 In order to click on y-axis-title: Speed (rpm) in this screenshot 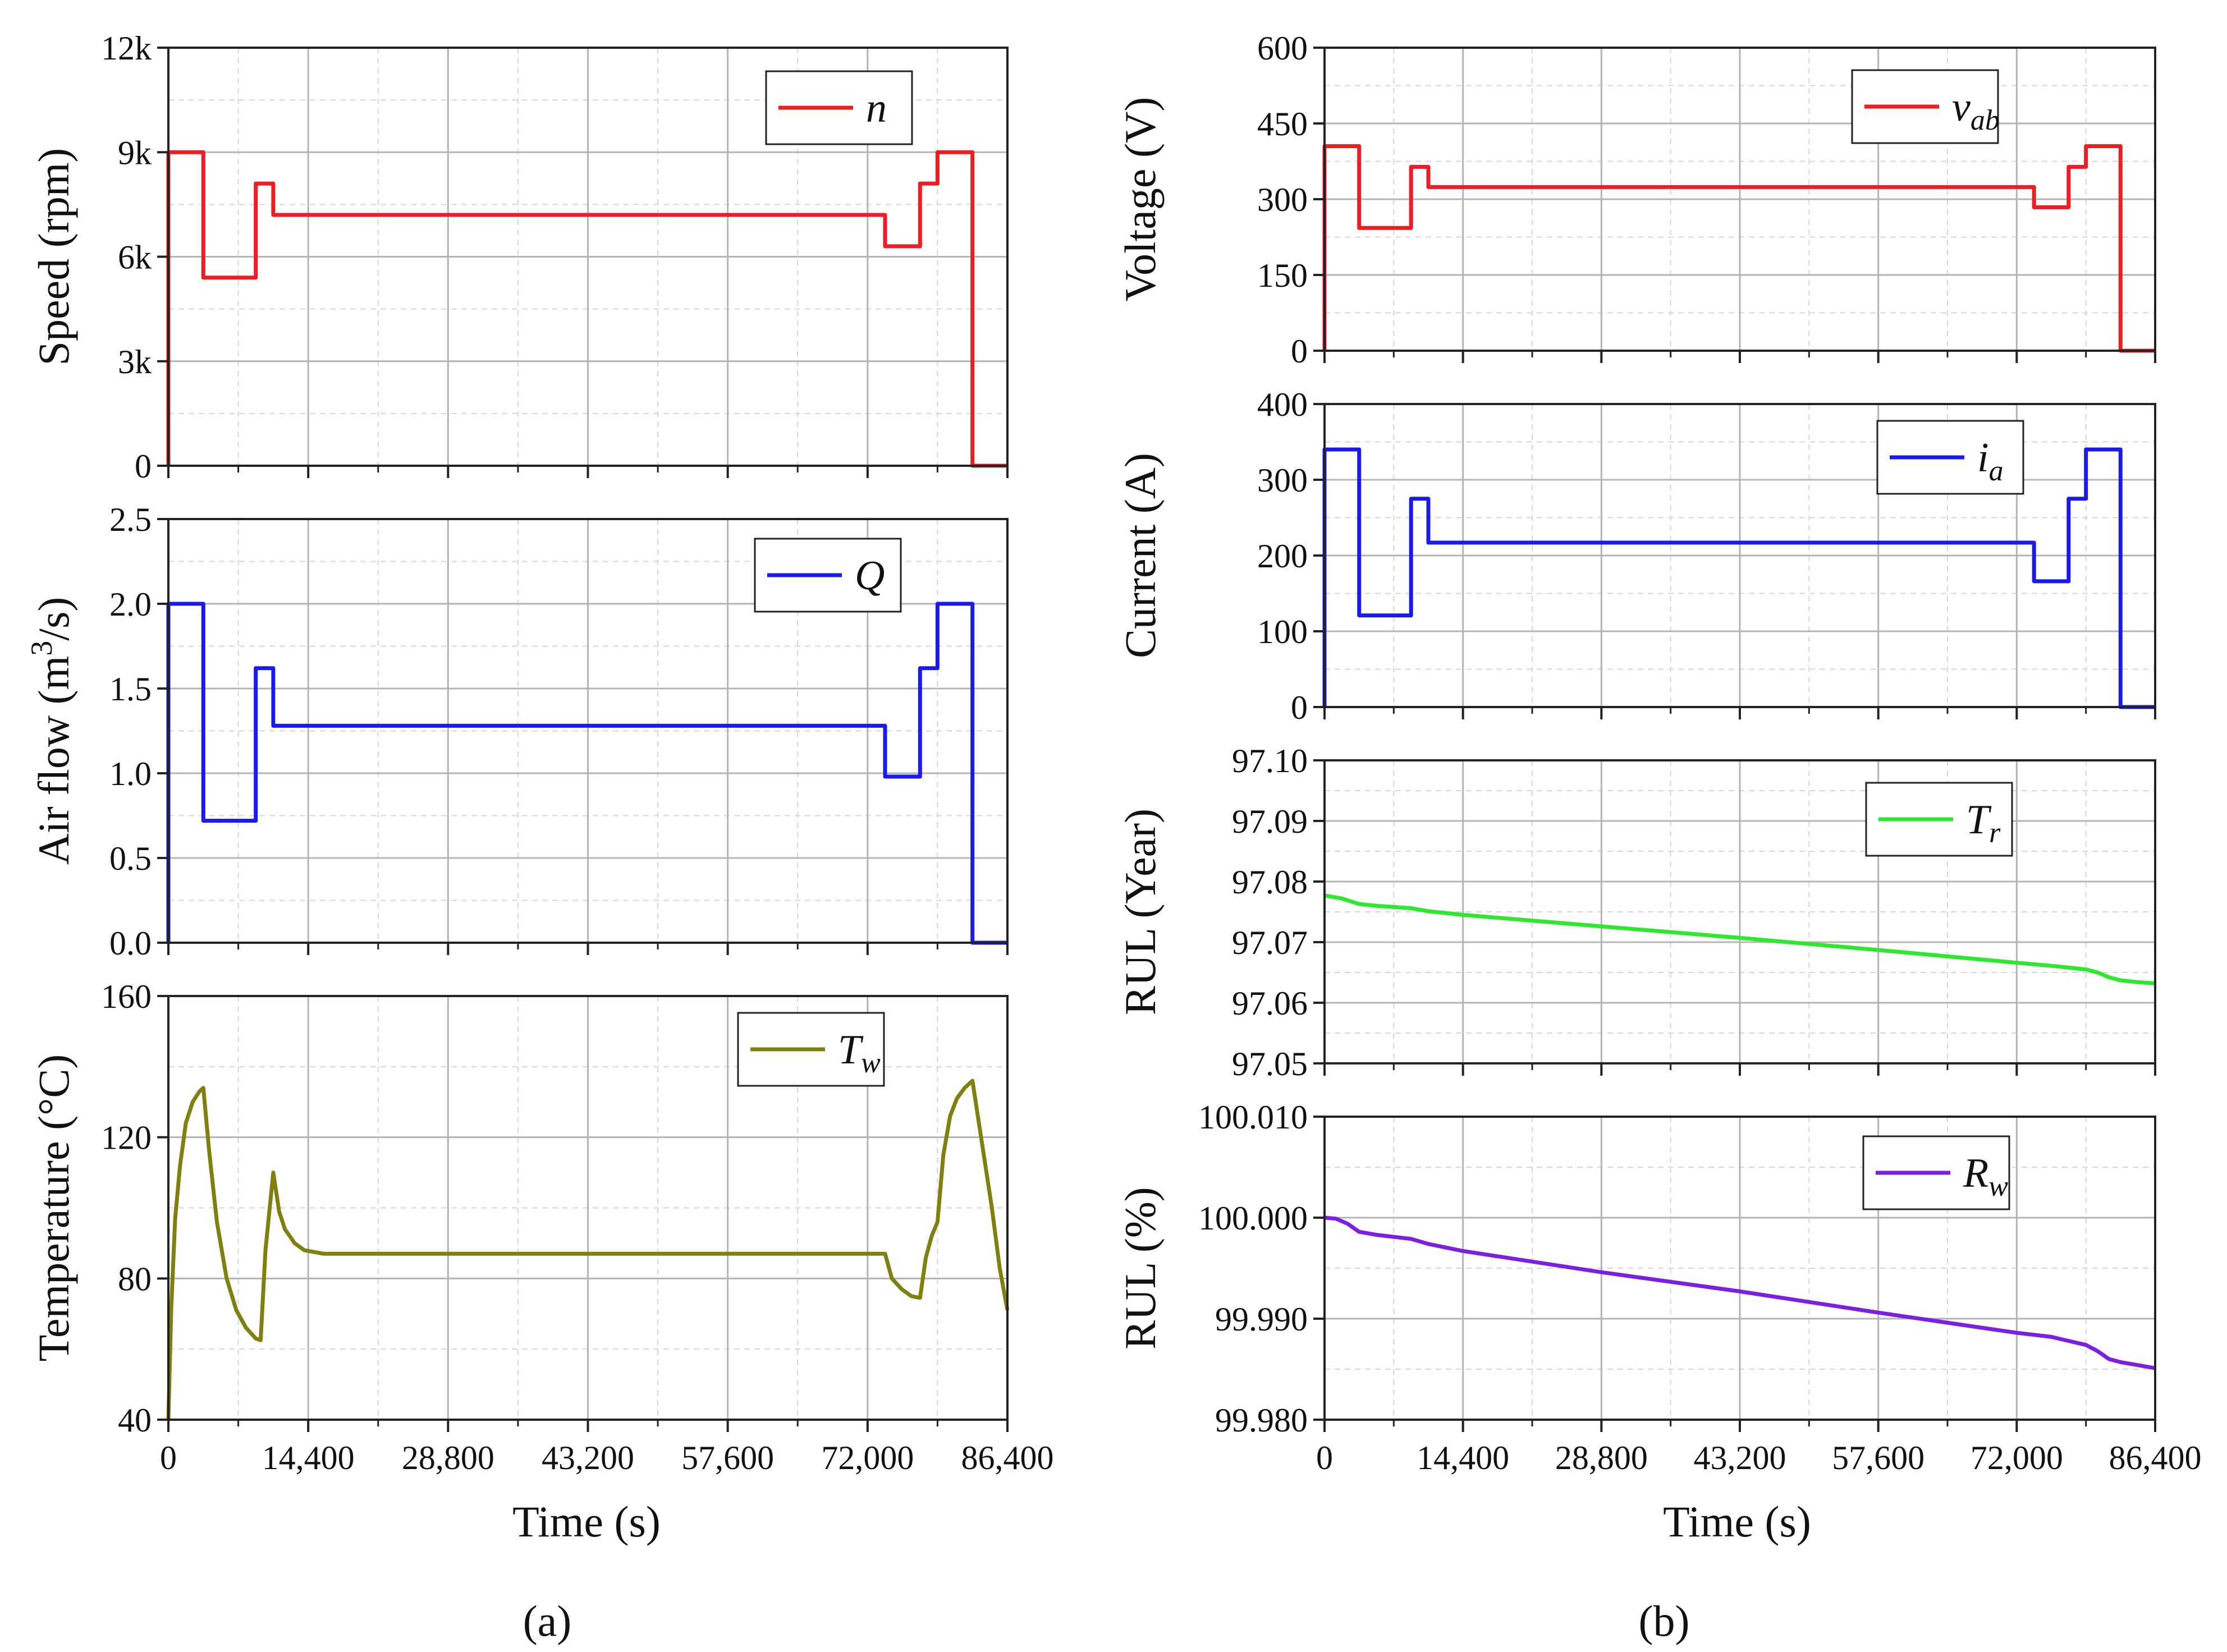, I will do `click(54, 257)`.